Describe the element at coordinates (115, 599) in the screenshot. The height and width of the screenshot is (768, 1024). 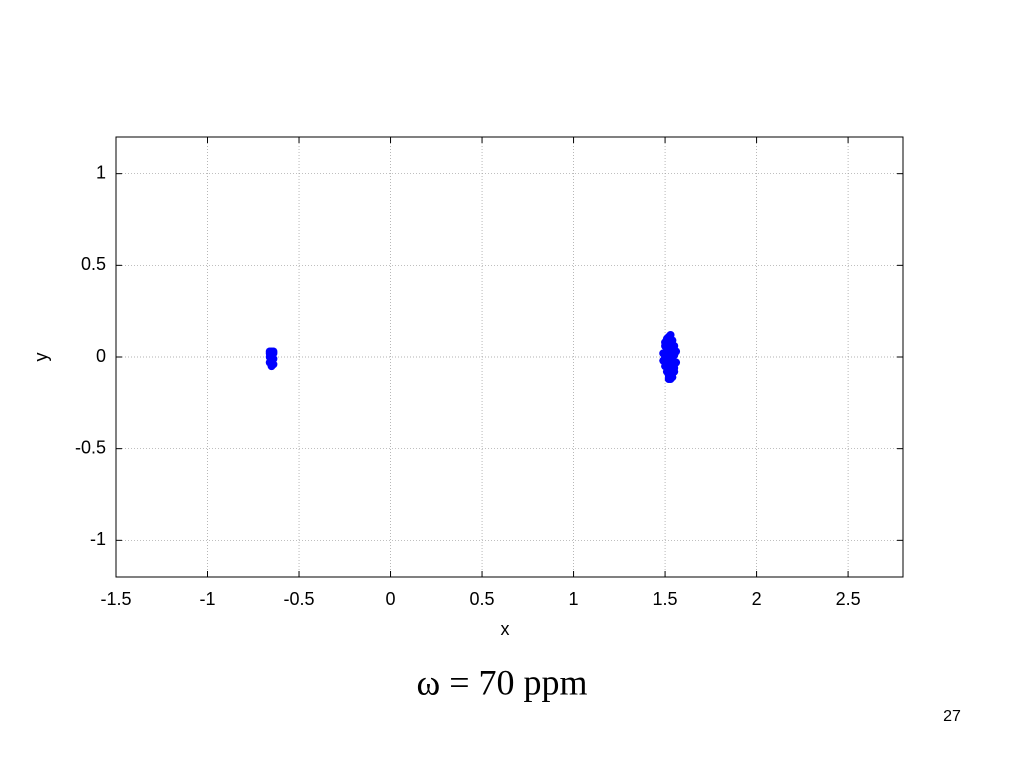
I see `x-tick-label: -1.5` at that location.